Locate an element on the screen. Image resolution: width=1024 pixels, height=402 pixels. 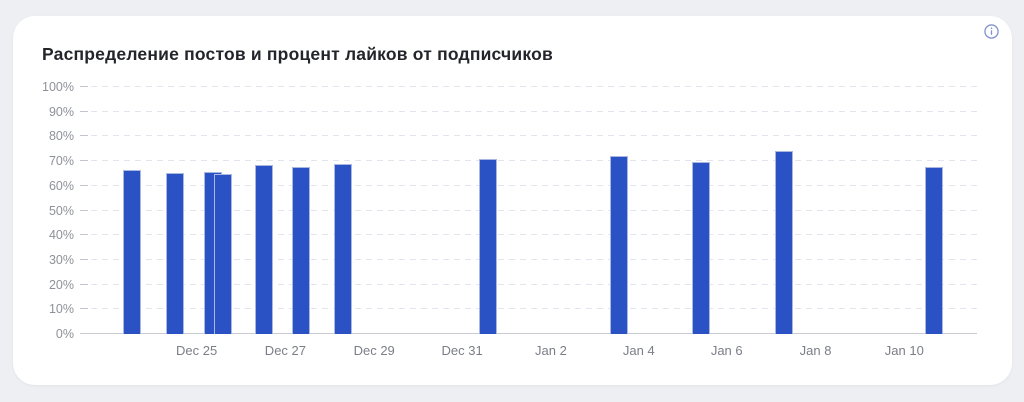
x-axis-label: Dec 29 is located at coordinates (374, 350).